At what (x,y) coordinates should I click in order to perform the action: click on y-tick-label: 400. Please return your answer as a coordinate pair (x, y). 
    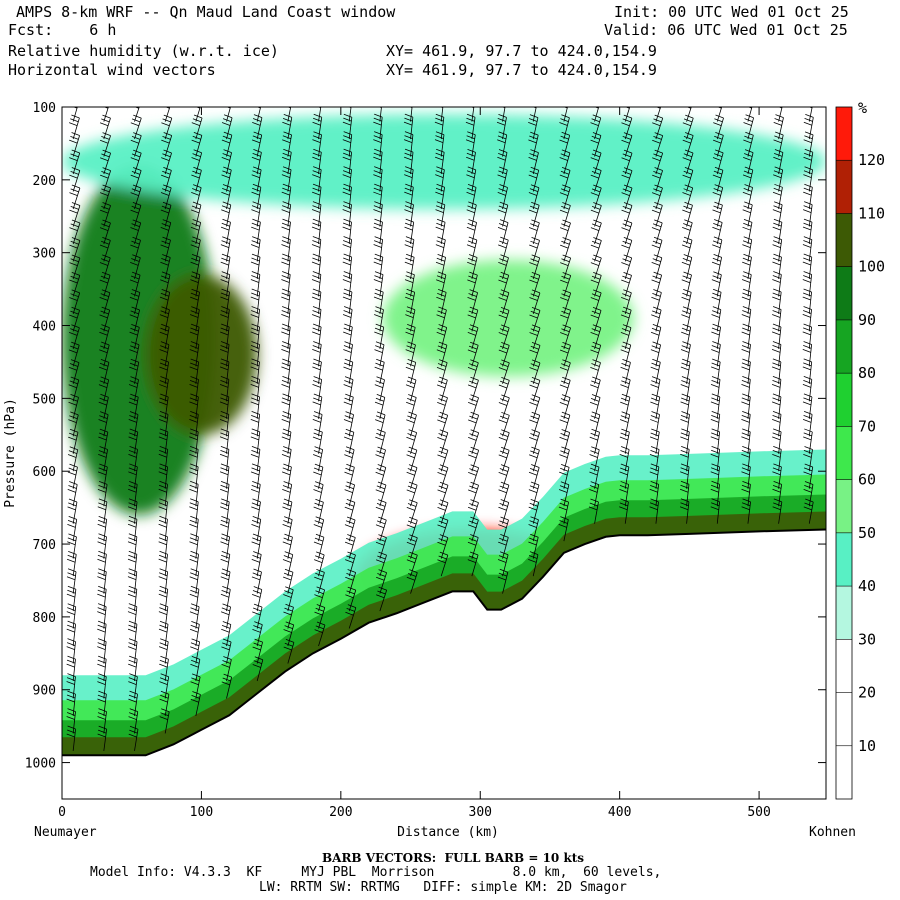
    Looking at the image, I should click on (44, 327).